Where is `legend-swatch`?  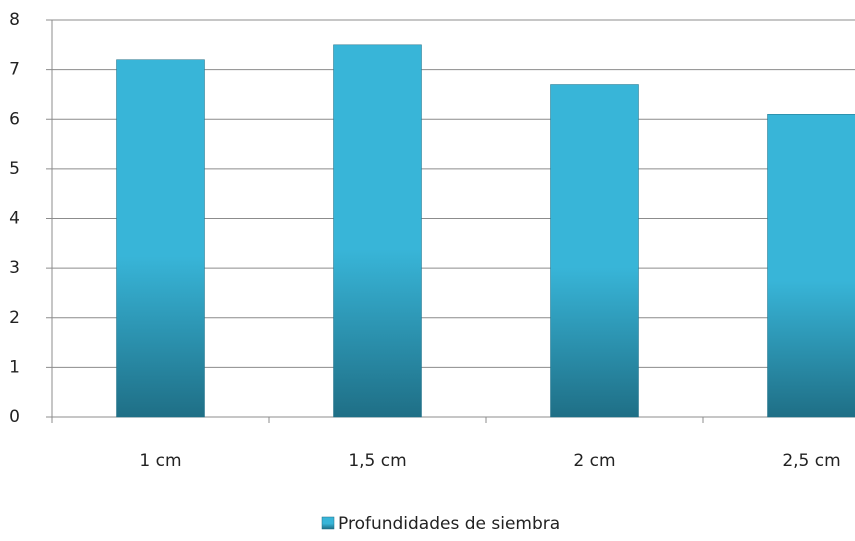 legend-swatch is located at coordinates (328, 523).